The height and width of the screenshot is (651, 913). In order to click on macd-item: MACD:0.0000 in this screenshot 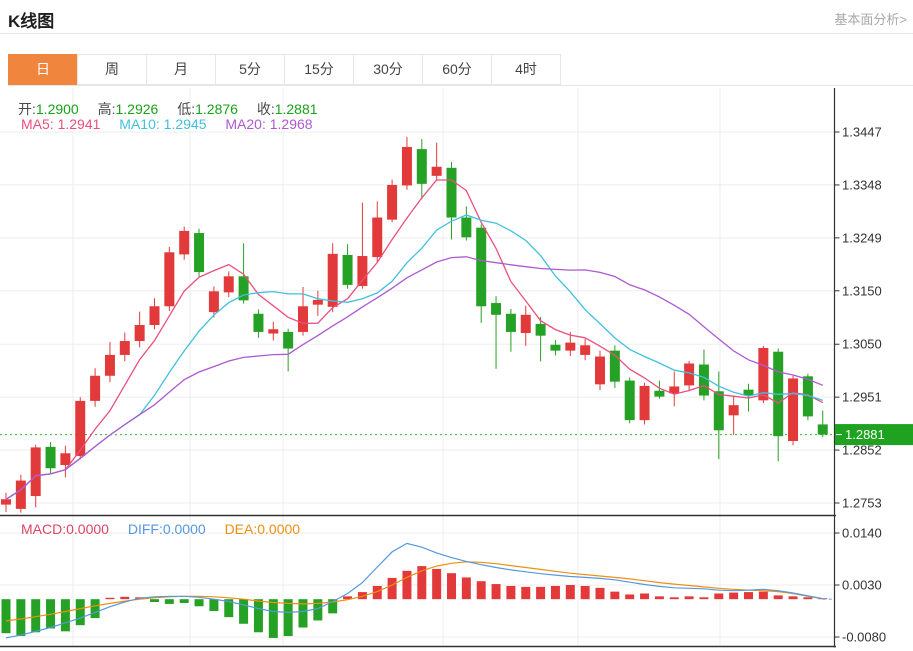, I will do `click(65, 529)`.